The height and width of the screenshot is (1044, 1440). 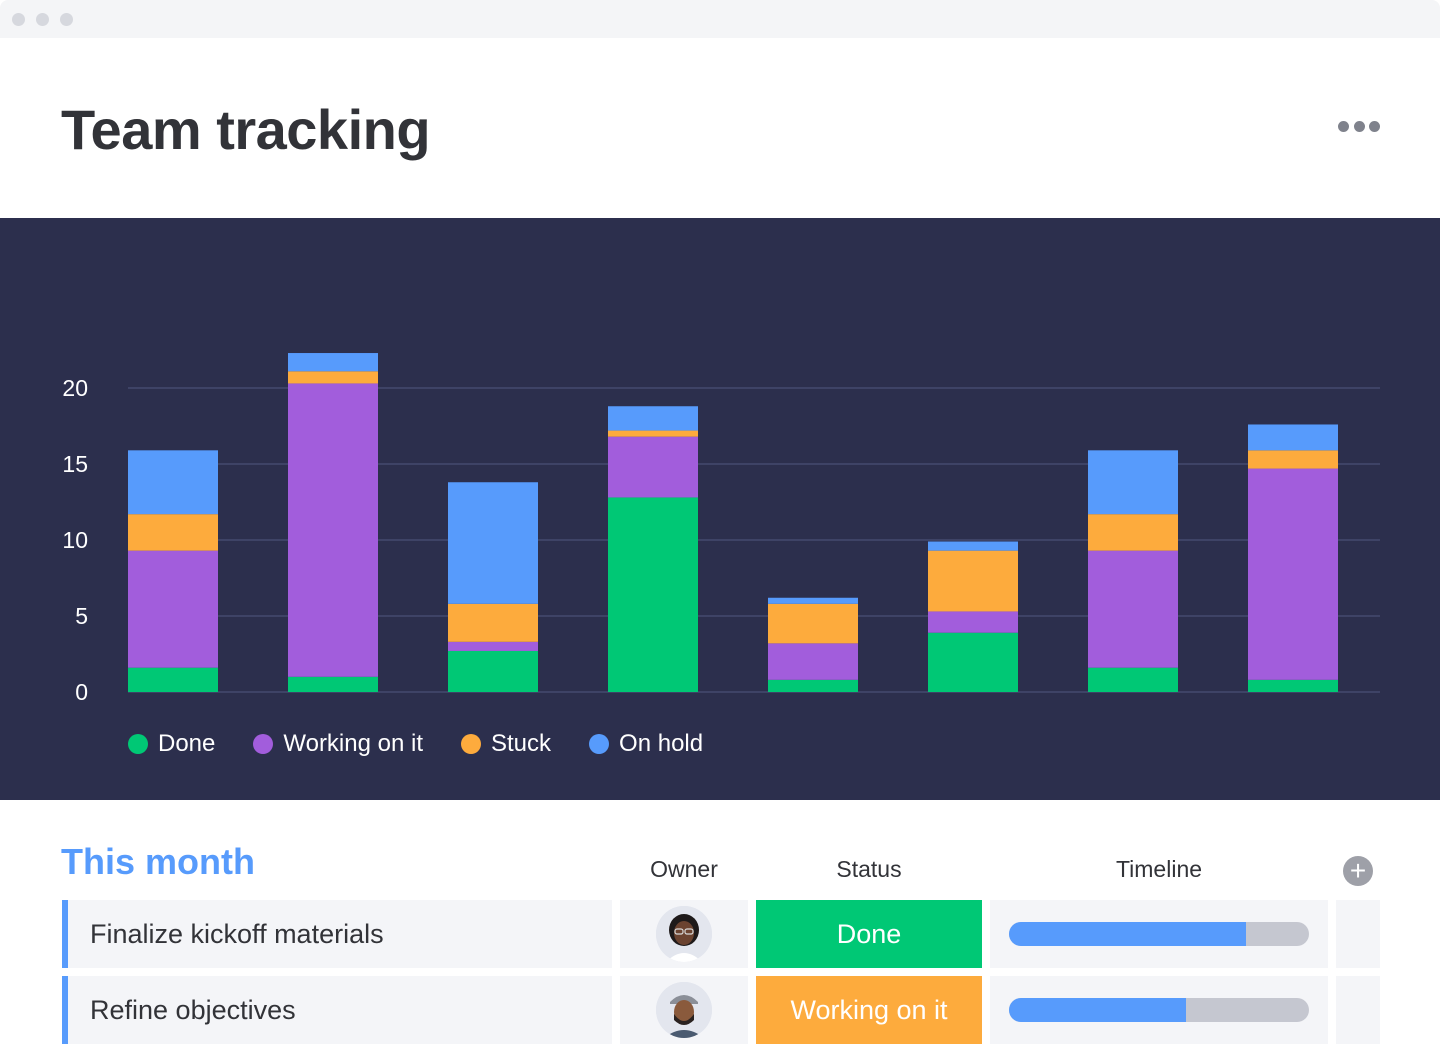 I want to click on legend-item-stuck: Stuck, so click(x=506, y=744).